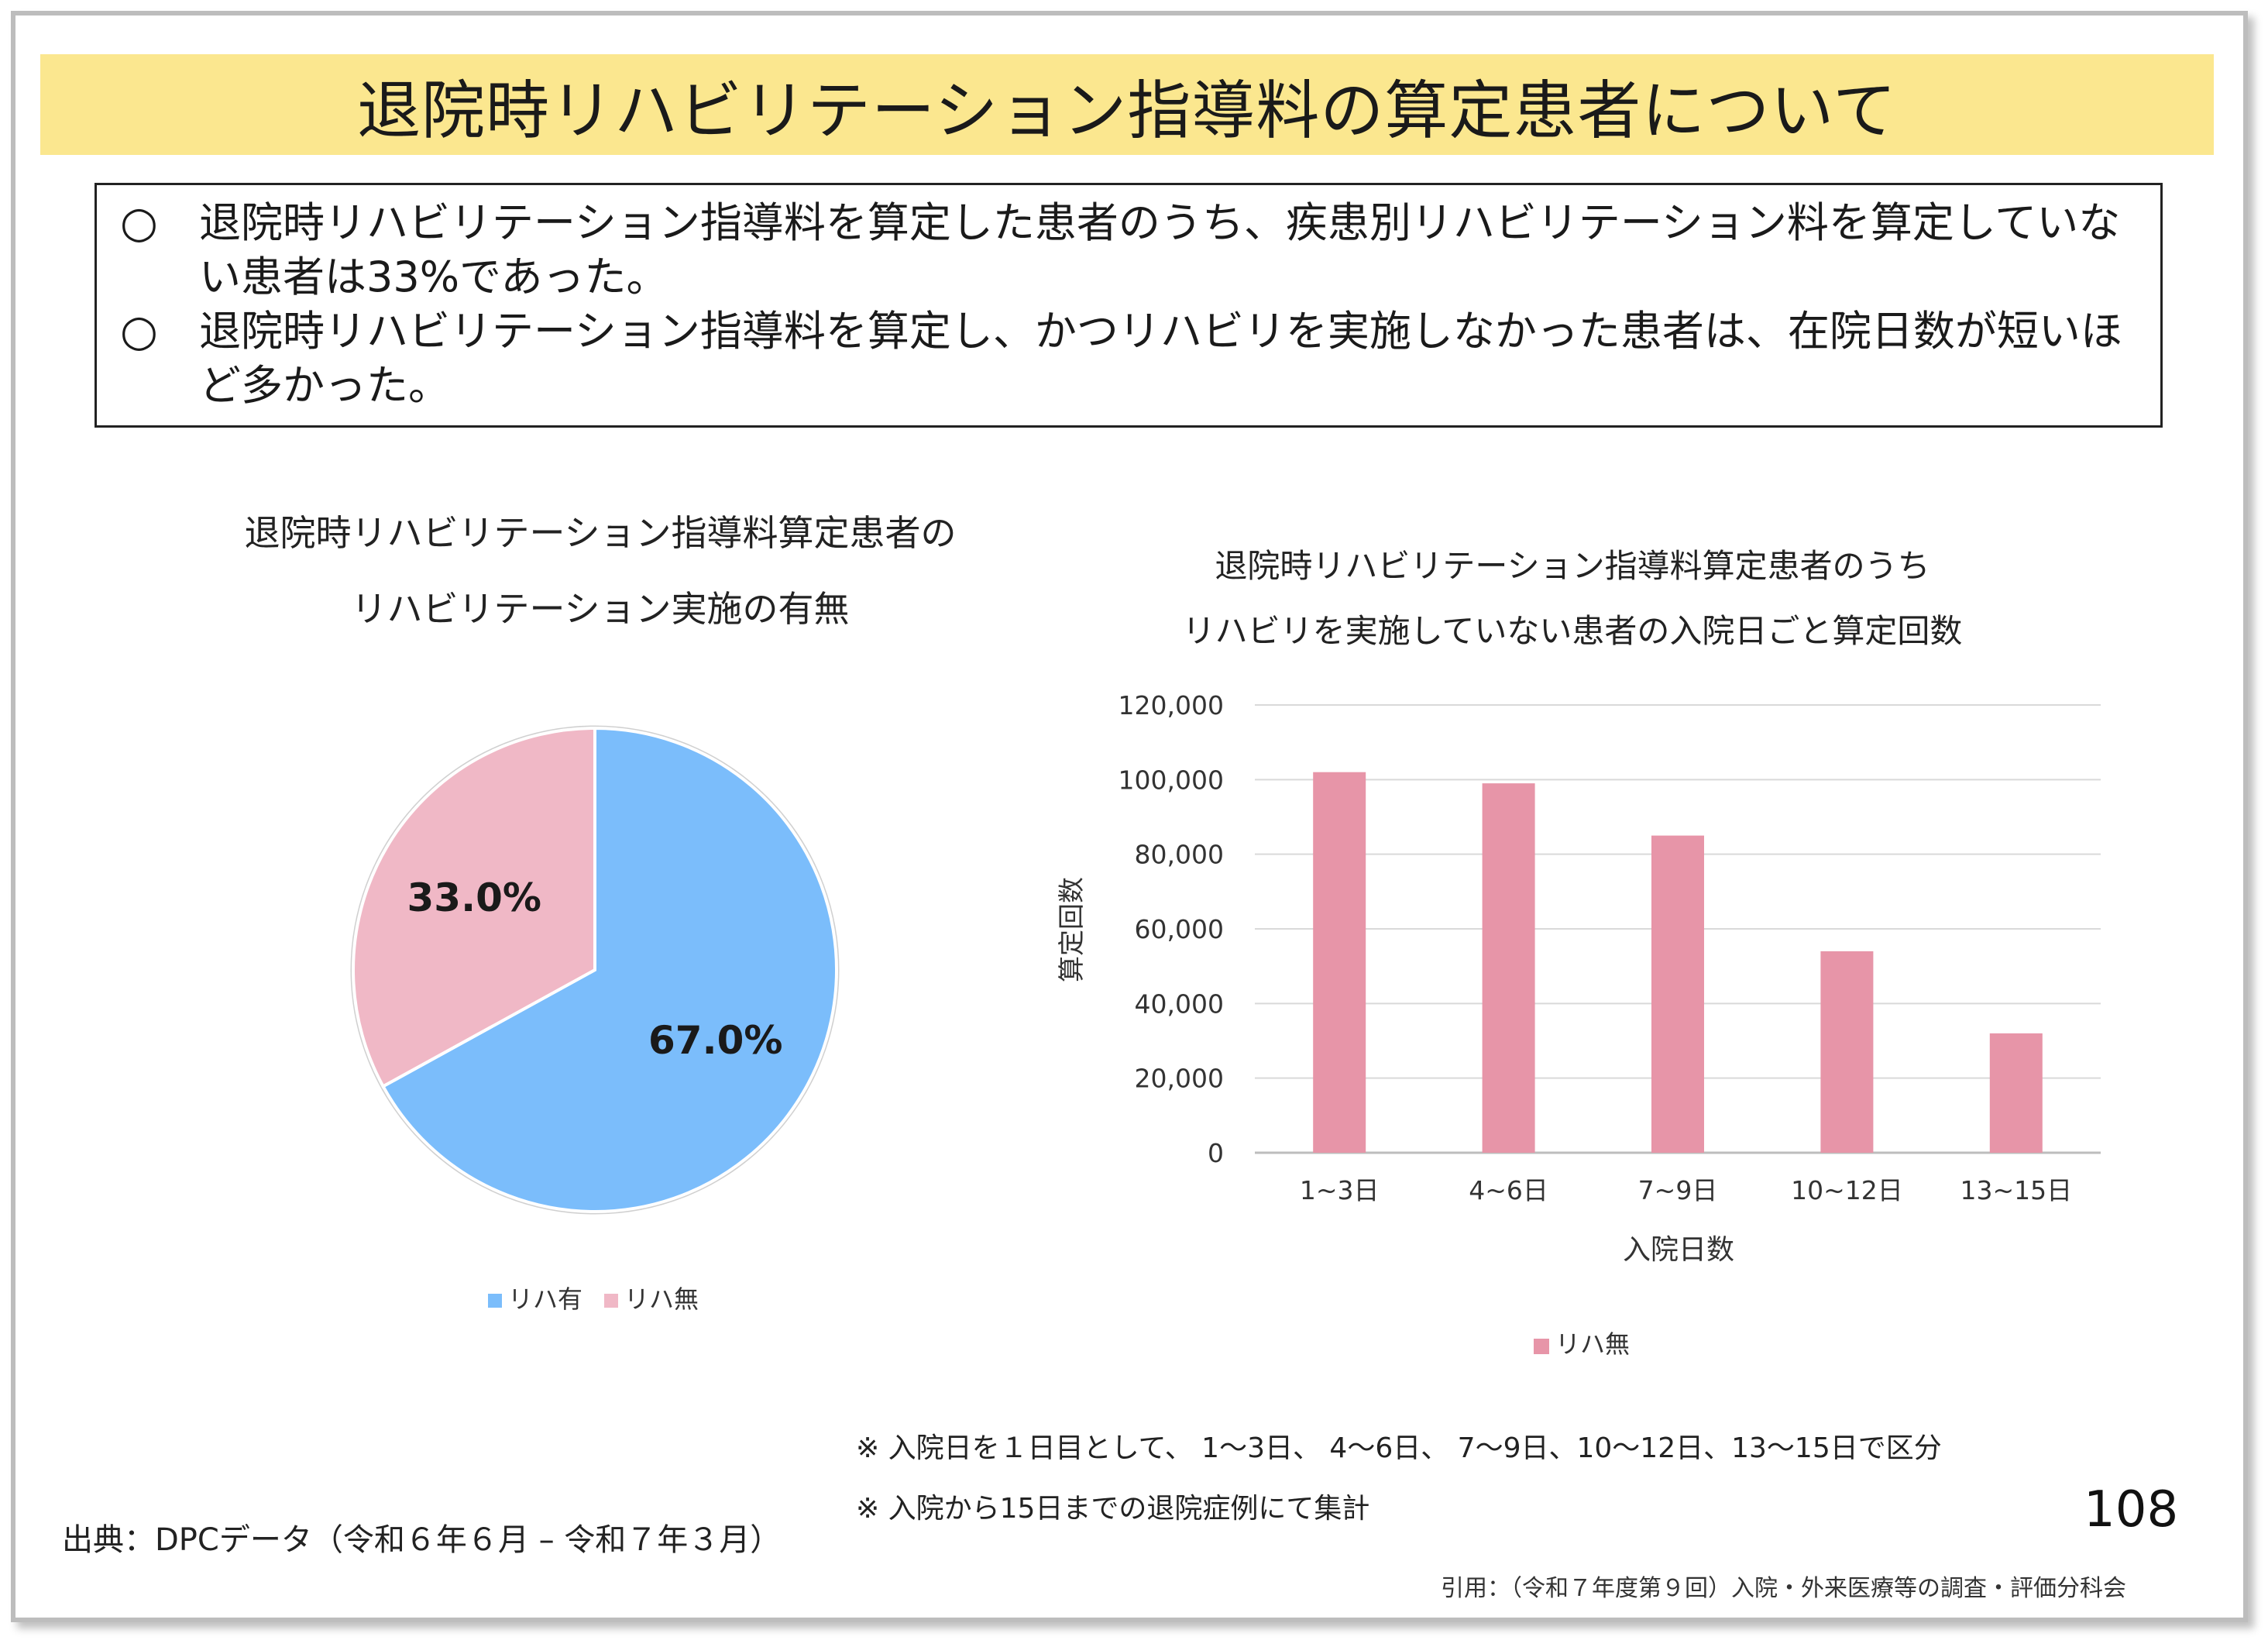 Image resolution: width=2268 pixels, height=1647 pixels. Describe the element at coordinates (1572, 631) in the screenshot. I see `bar-title-line-2: リハビリを実施していない患者の入院日ごと算定回数` at that location.